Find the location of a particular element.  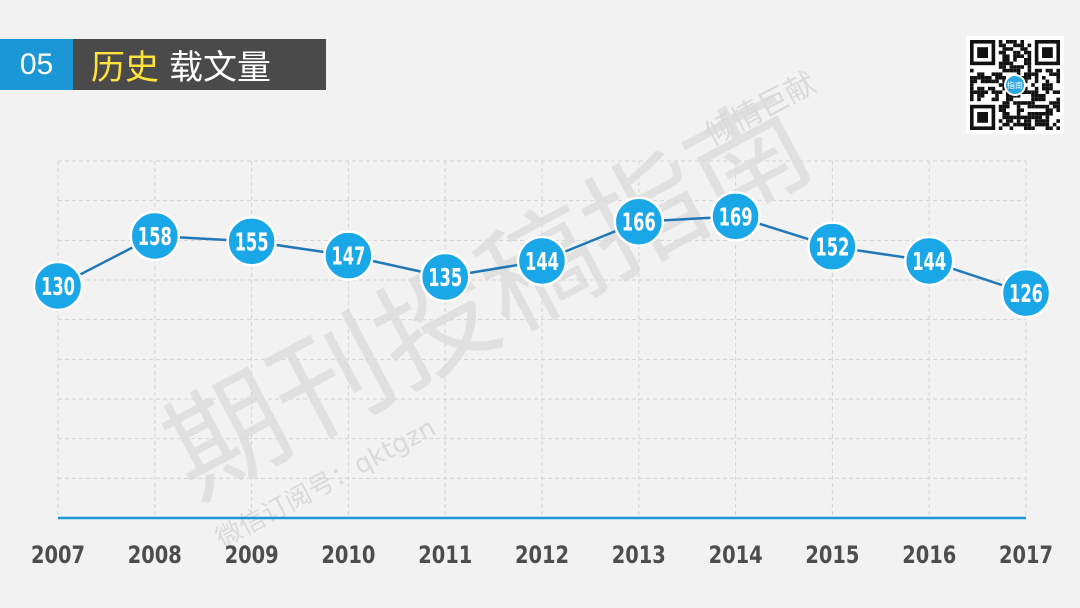

qr-logo-text: 指南 is located at coordinates (1015, 85).